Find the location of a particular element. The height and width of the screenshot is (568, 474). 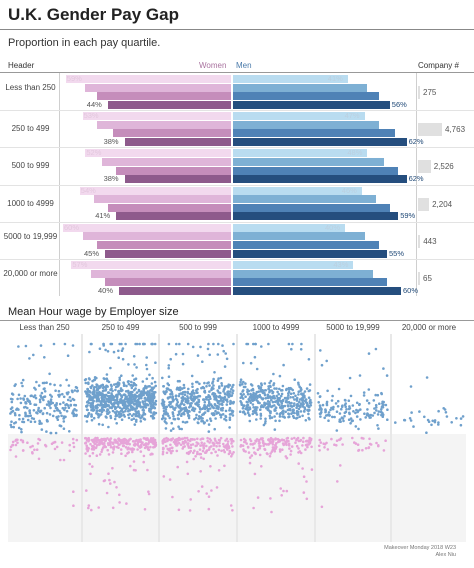

chart-subtitle: Proportion in each pay quartile. is located at coordinates (84, 43).